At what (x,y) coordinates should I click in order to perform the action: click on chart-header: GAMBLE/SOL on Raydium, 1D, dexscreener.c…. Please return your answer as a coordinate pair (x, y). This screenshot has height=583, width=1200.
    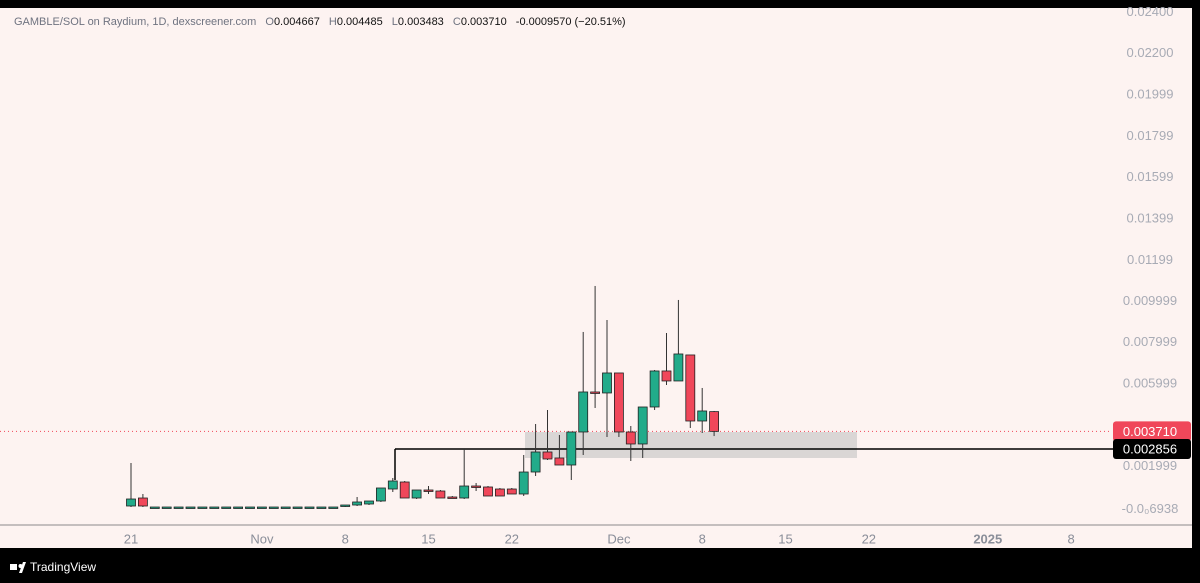
    Looking at the image, I should click on (320, 22).